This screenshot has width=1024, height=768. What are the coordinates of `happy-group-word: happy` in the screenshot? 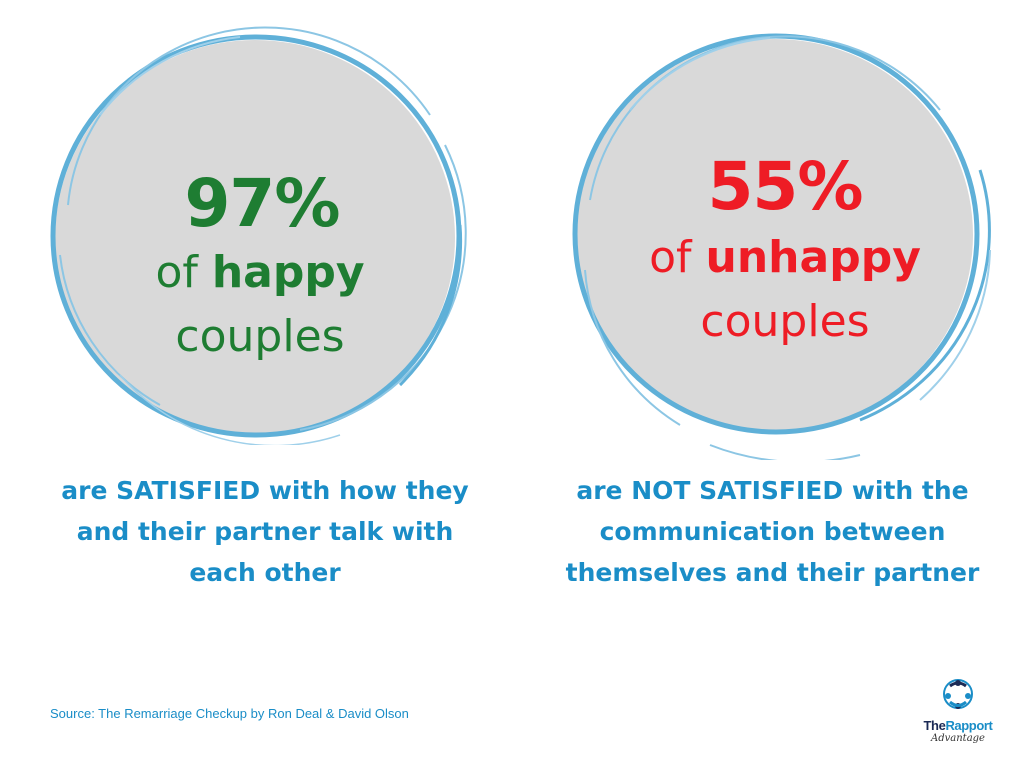 It's located at (288, 272).